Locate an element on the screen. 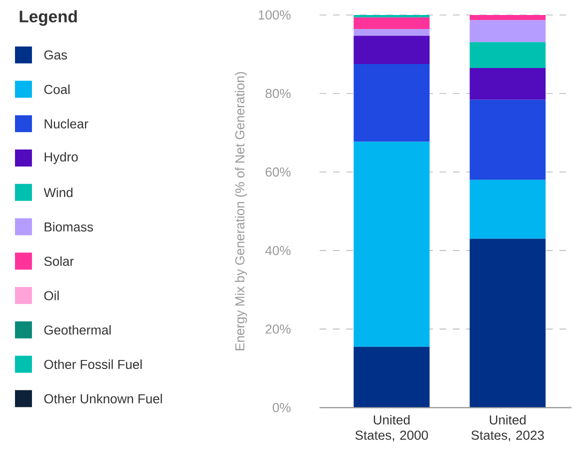 This screenshot has height=449, width=572. y-tick-label: 80% is located at coordinates (278, 93).